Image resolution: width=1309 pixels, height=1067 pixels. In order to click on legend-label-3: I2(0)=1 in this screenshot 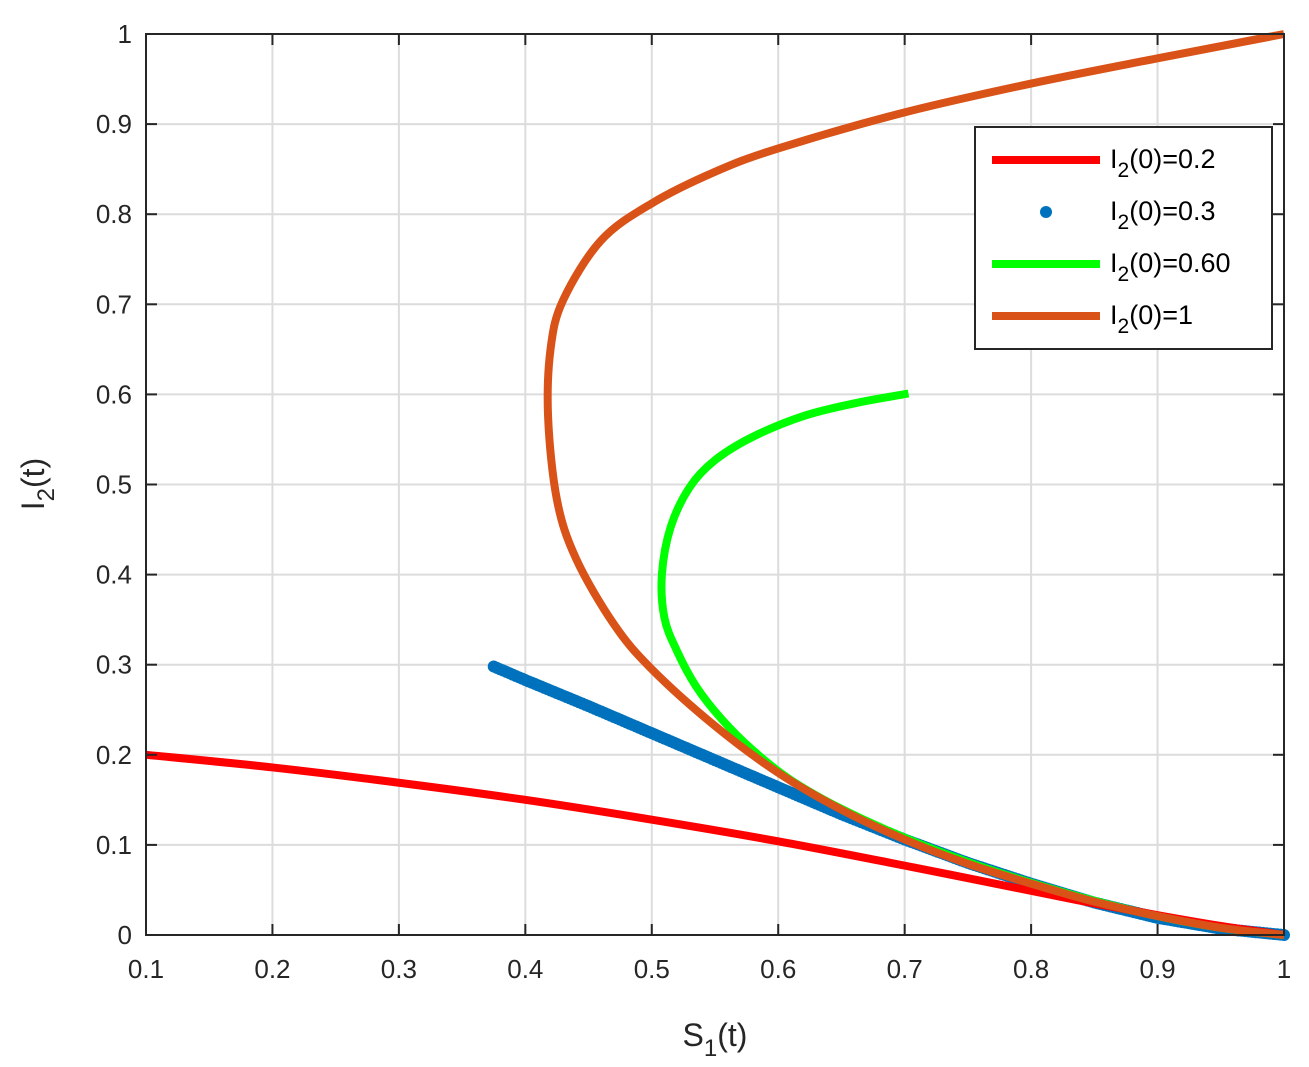, I will do `click(1151, 319)`.